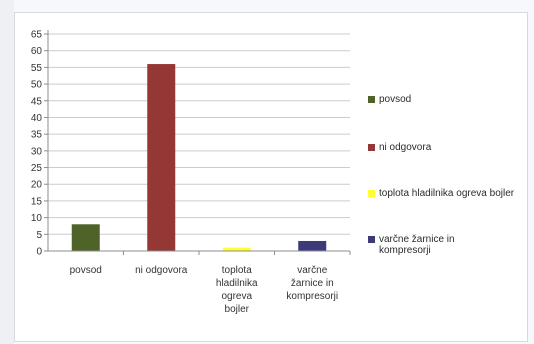  What do you see at coordinates (39, 252) in the screenshot?
I see `y-tick-label: 0` at bounding box center [39, 252].